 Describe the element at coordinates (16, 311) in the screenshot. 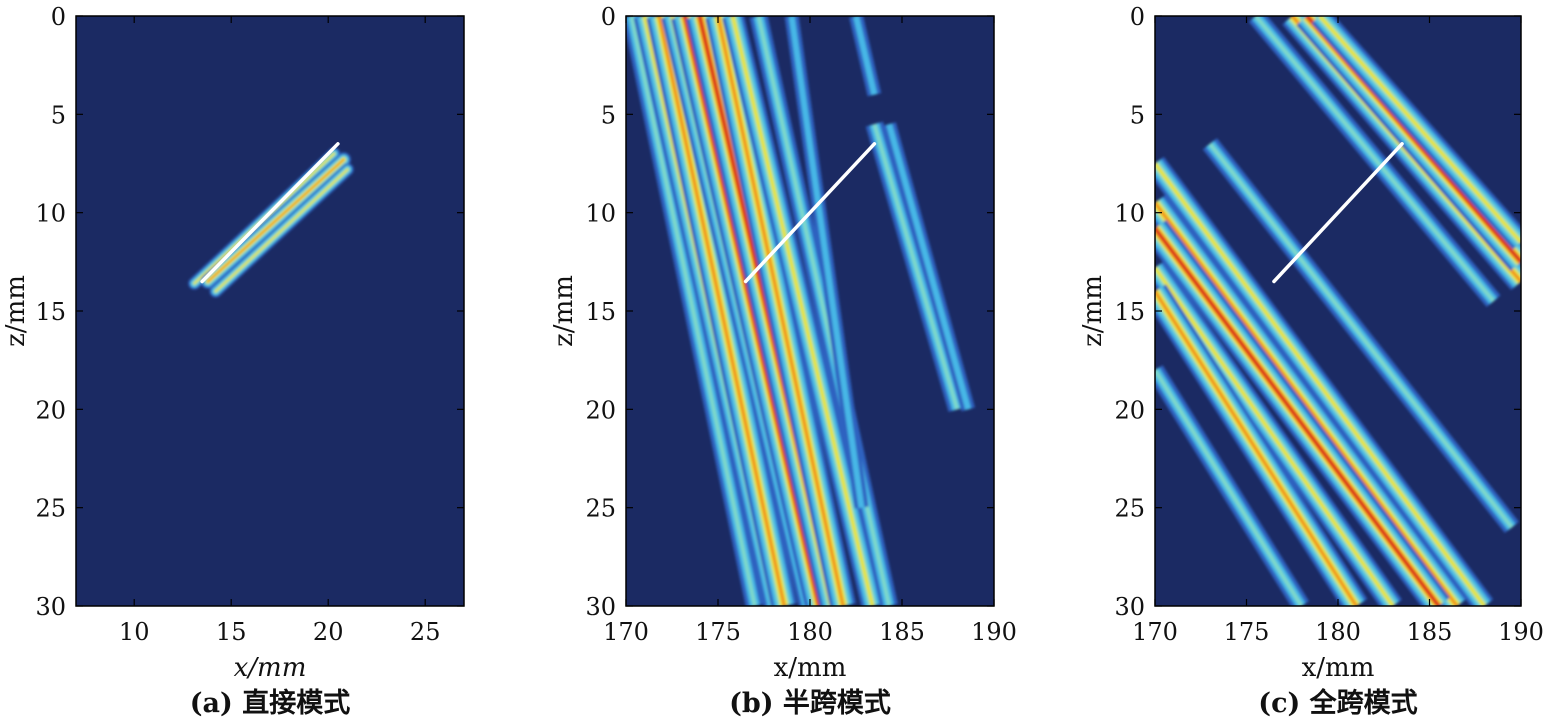

I see `y-axis-label-a: z/mm` at that location.